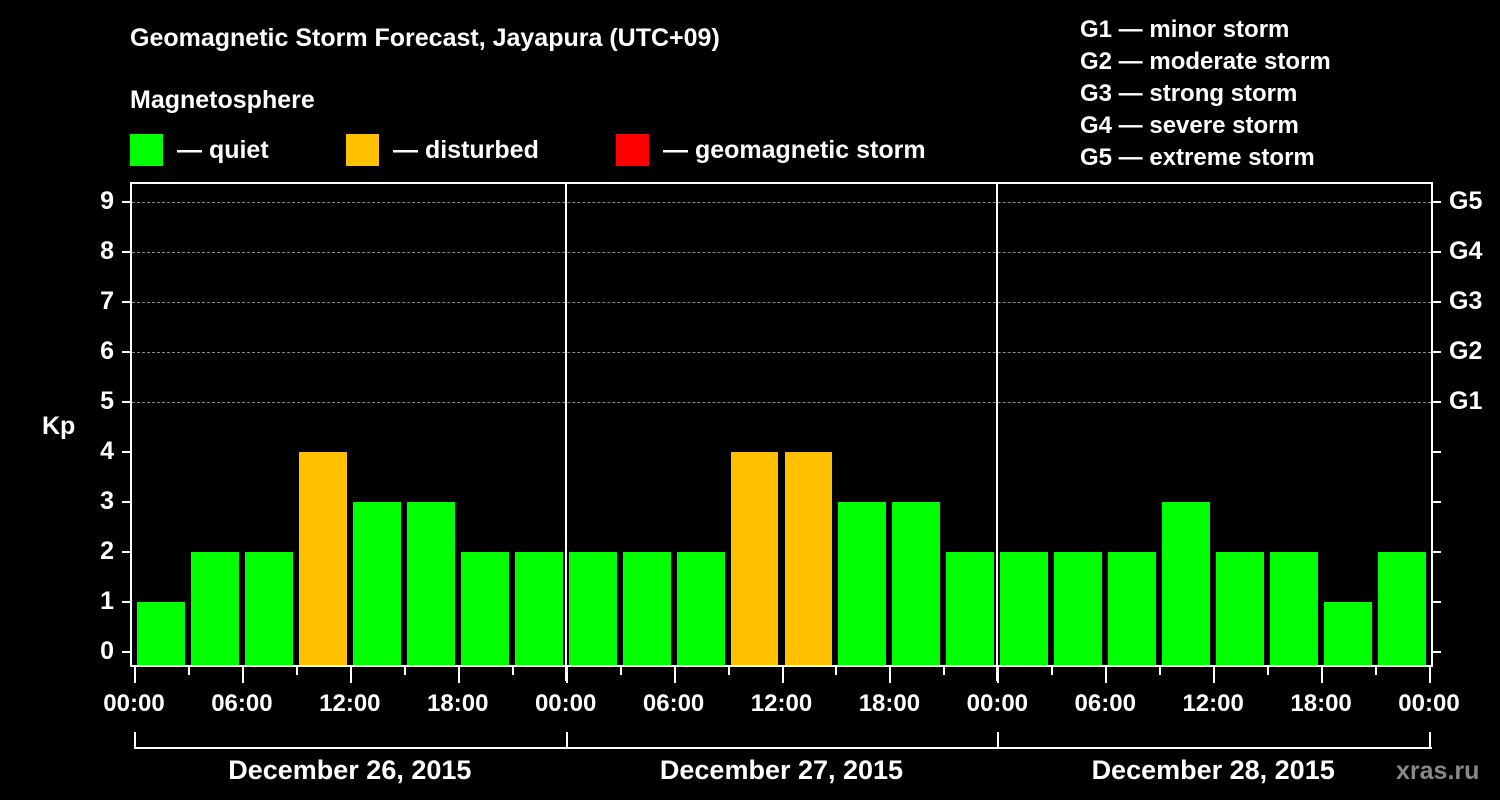 The image size is (1500, 800). I want to click on legend-storm: — geomagnetic storm, so click(771, 150).